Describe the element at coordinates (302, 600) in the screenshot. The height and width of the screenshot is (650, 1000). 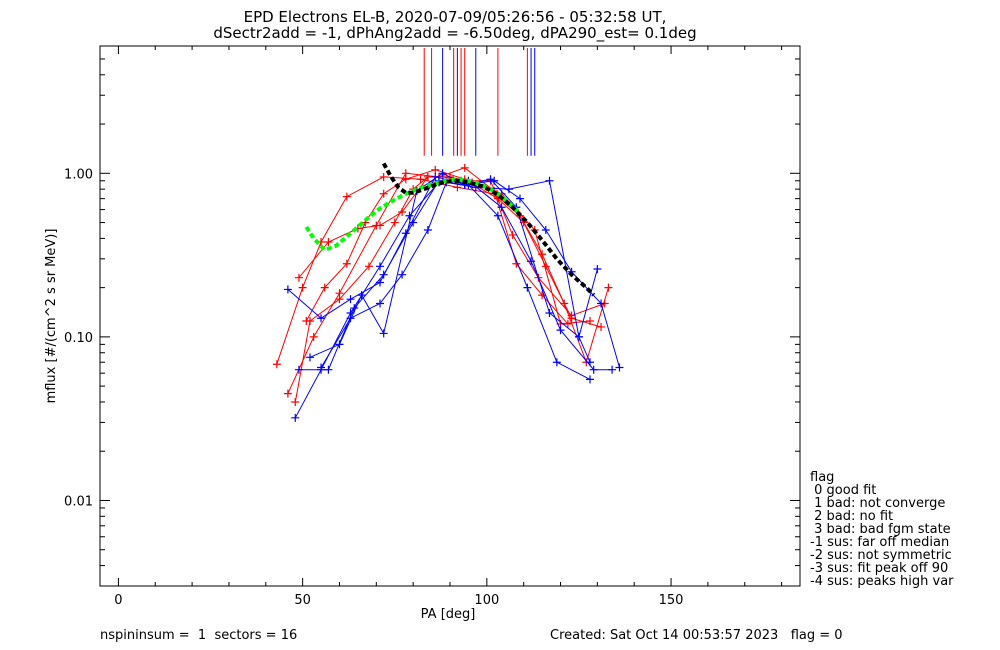
I see `x-tick-label: 50` at that location.